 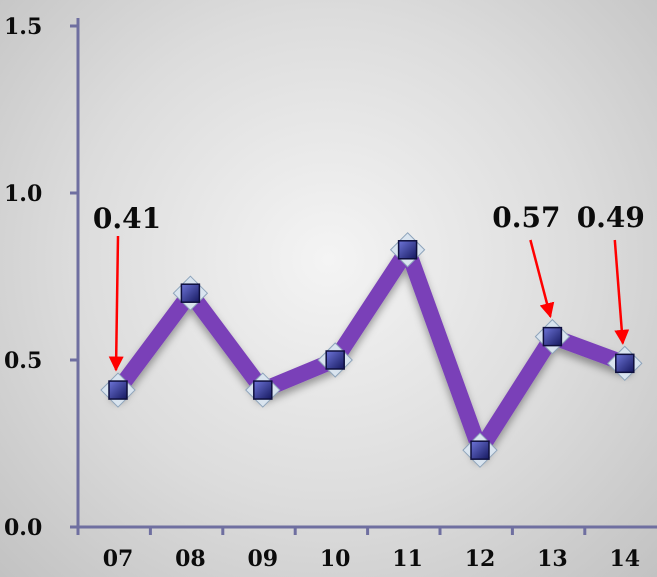 What do you see at coordinates (407, 559) in the screenshot?
I see `x-tick-label: 11` at bounding box center [407, 559].